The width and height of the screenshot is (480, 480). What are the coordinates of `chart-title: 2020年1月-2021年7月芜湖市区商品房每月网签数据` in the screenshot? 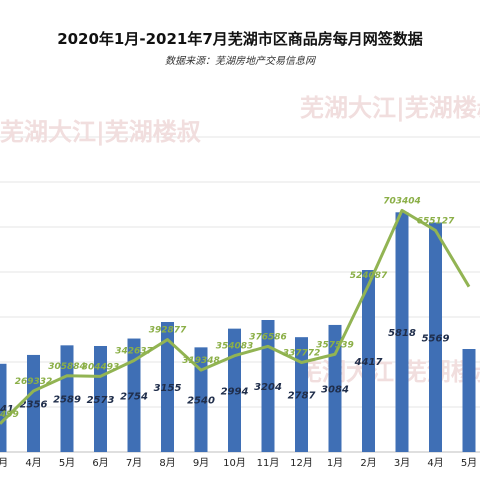 It's located at (240, 39).